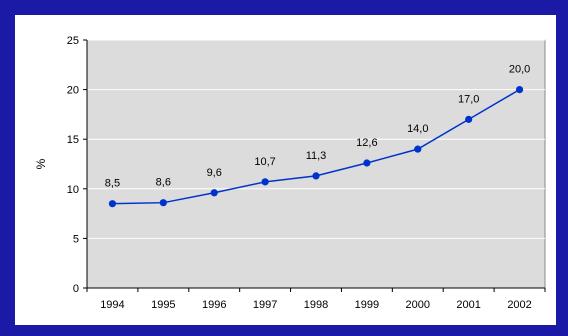 This screenshot has width=568, height=336. Describe the element at coordinates (112, 305) in the screenshot. I see `x-tick-label: 1994` at that location.